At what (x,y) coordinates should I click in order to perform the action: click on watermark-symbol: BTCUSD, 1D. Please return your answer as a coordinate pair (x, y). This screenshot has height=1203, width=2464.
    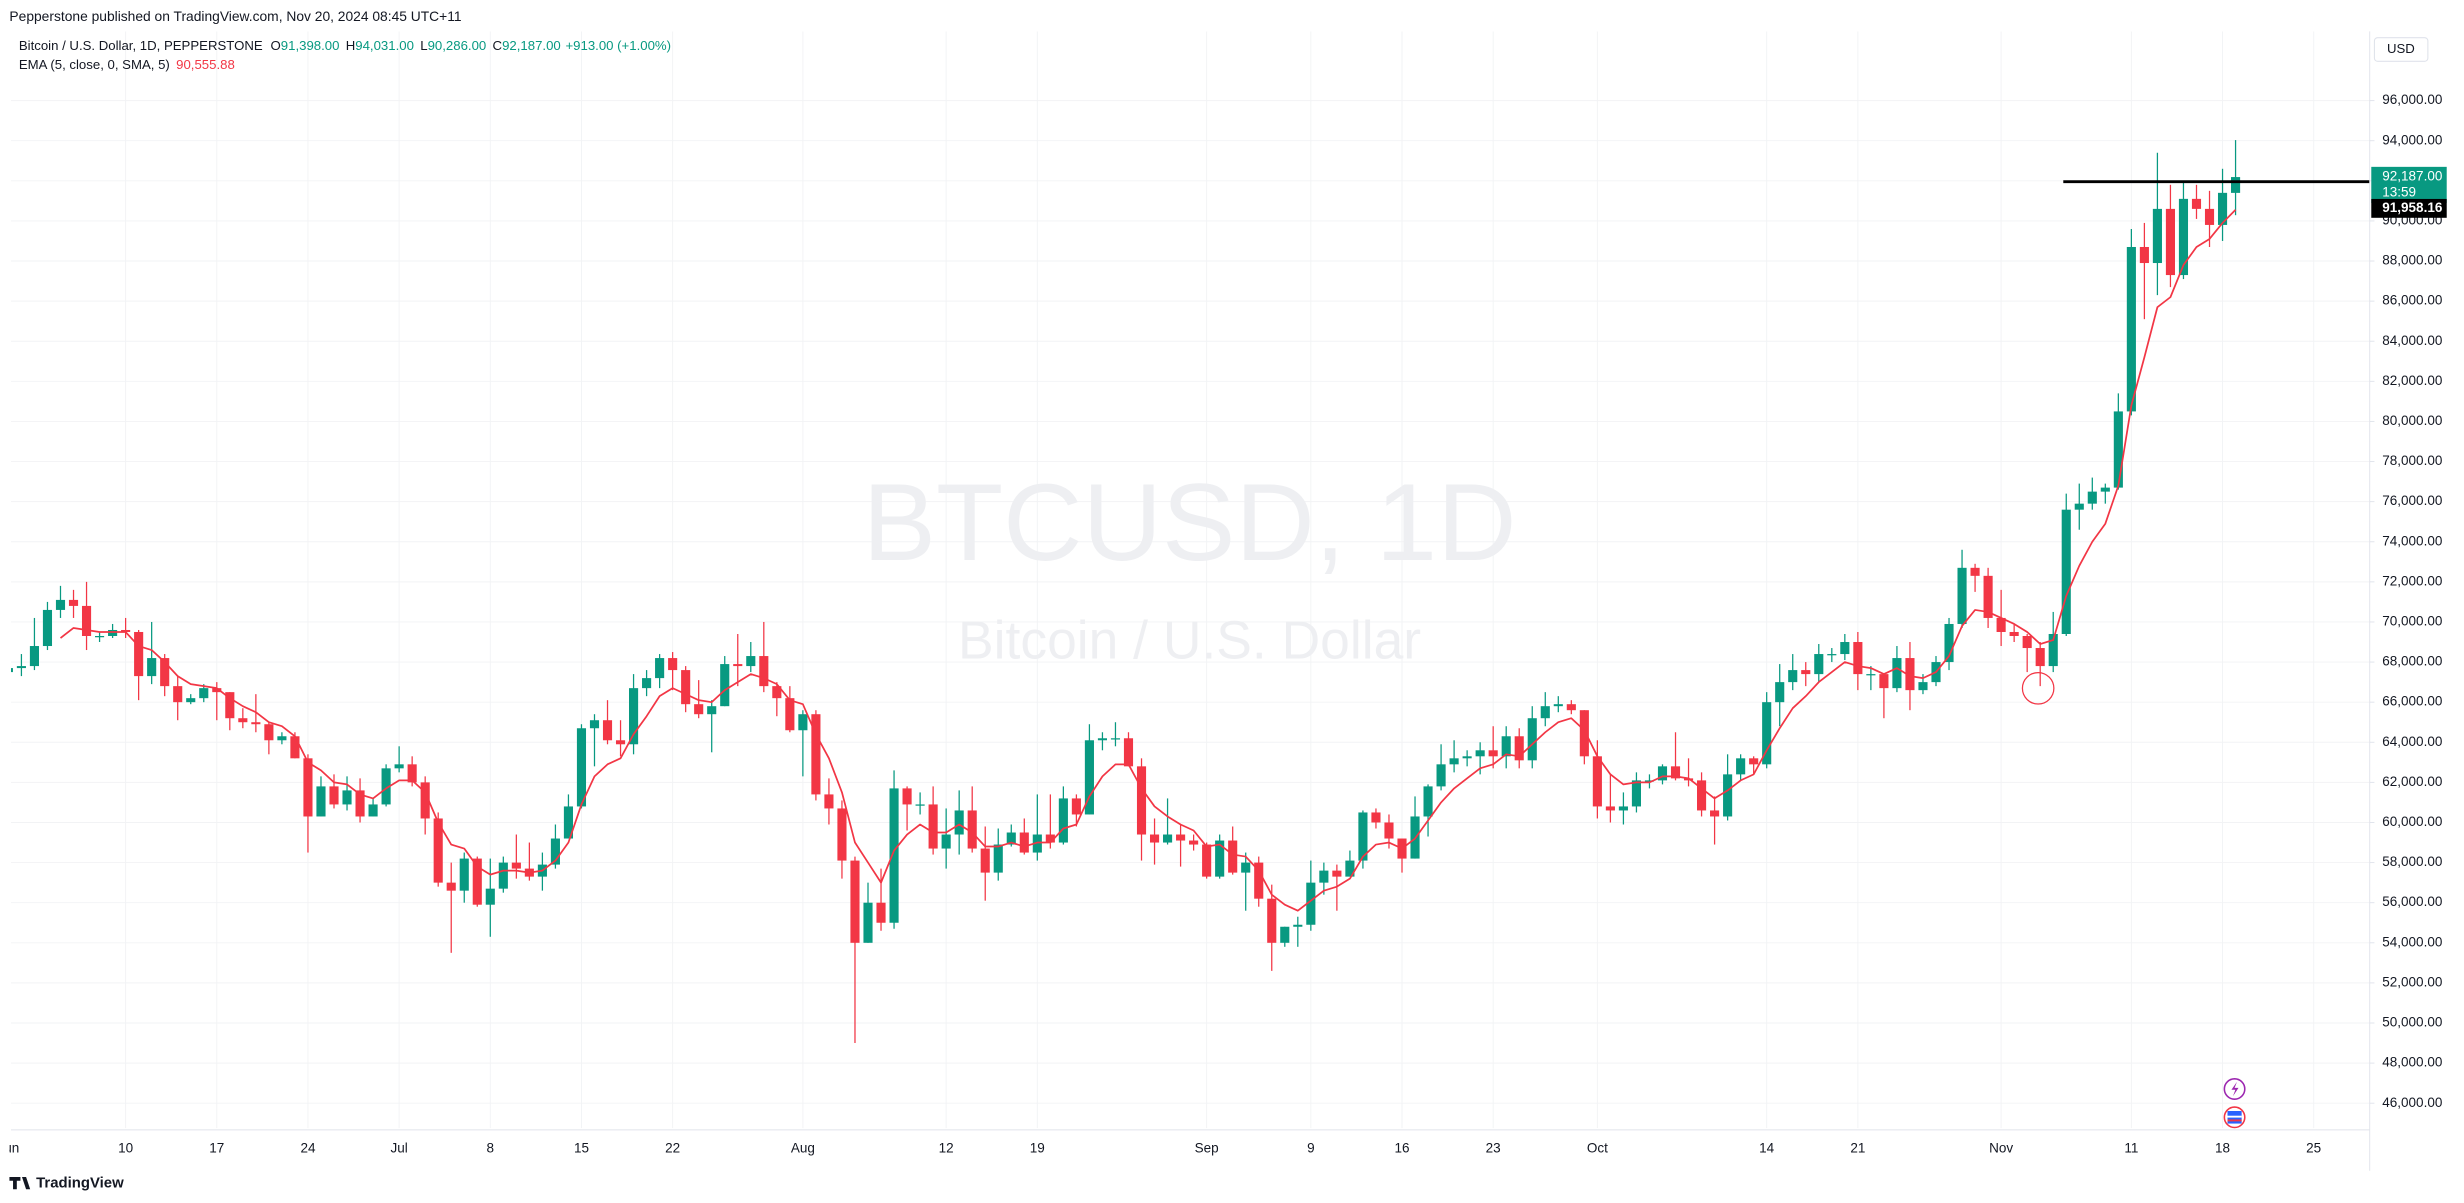
    Looking at the image, I should click on (1190, 522).